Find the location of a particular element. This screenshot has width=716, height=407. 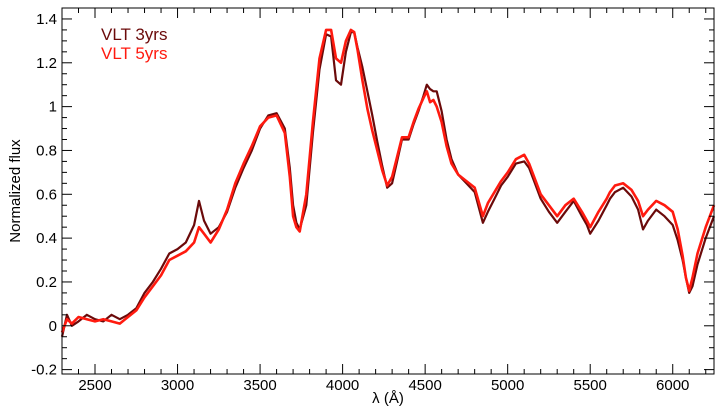

y-tick-label: 1 is located at coordinates (53, 107).